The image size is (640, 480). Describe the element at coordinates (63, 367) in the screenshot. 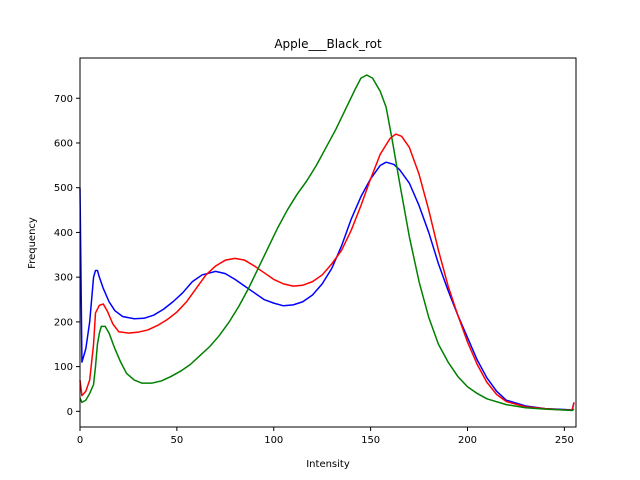

I see `y-tick-label: 100` at that location.